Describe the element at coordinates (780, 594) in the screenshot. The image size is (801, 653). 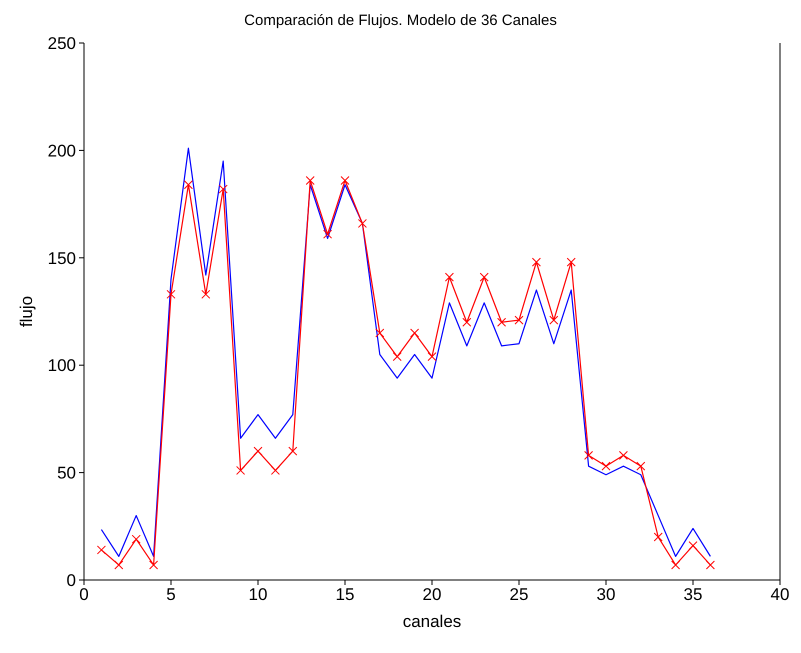
I see `x-tick-label: 40` at that location.